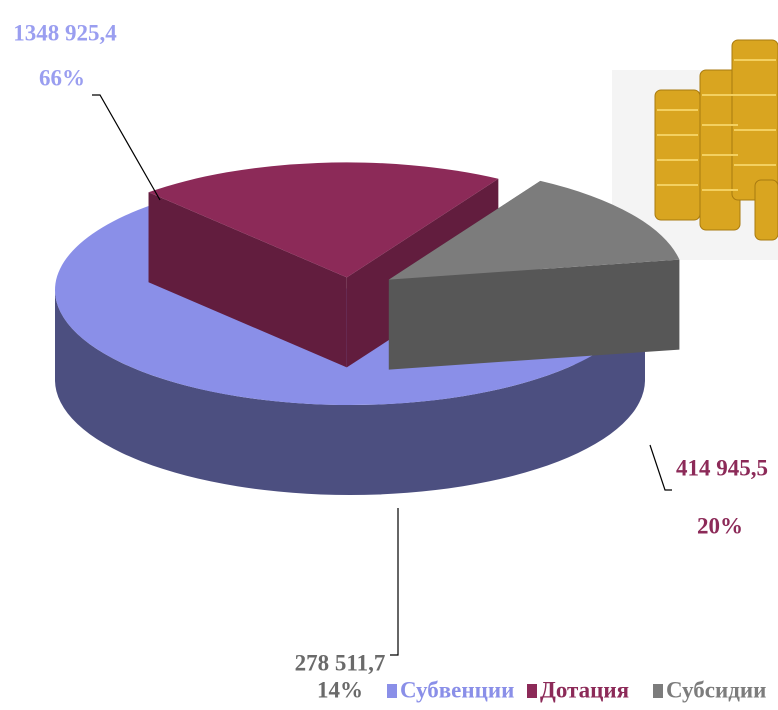 This screenshot has width=778, height=710. What do you see at coordinates (457, 689) in the screenshot?
I see `legend-label: Субвенции` at bounding box center [457, 689].